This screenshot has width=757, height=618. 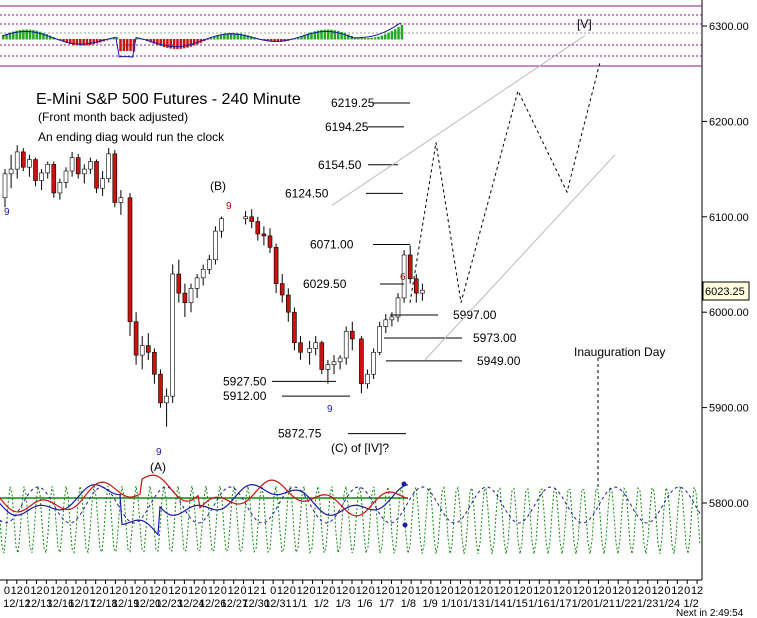 I want to click on chart-title: E-Mini S&P 500 Futures - 240 Minute, so click(x=168, y=99).